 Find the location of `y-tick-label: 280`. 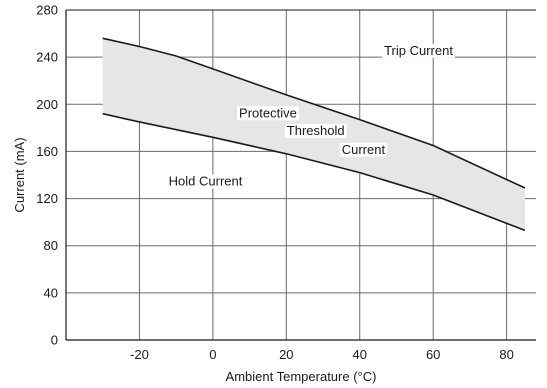

y-tick-label: 280 is located at coordinates (47, 10).